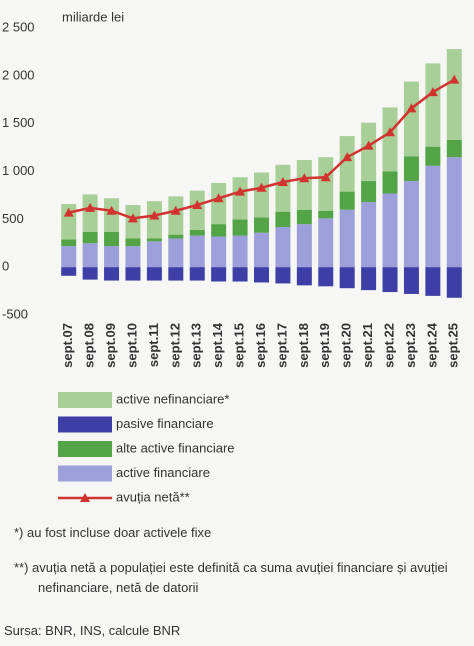 The width and height of the screenshot is (474, 646). Describe the element at coordinates (303, 345) in the screenshot. I see `x-tick-label: sept.18` at that location.